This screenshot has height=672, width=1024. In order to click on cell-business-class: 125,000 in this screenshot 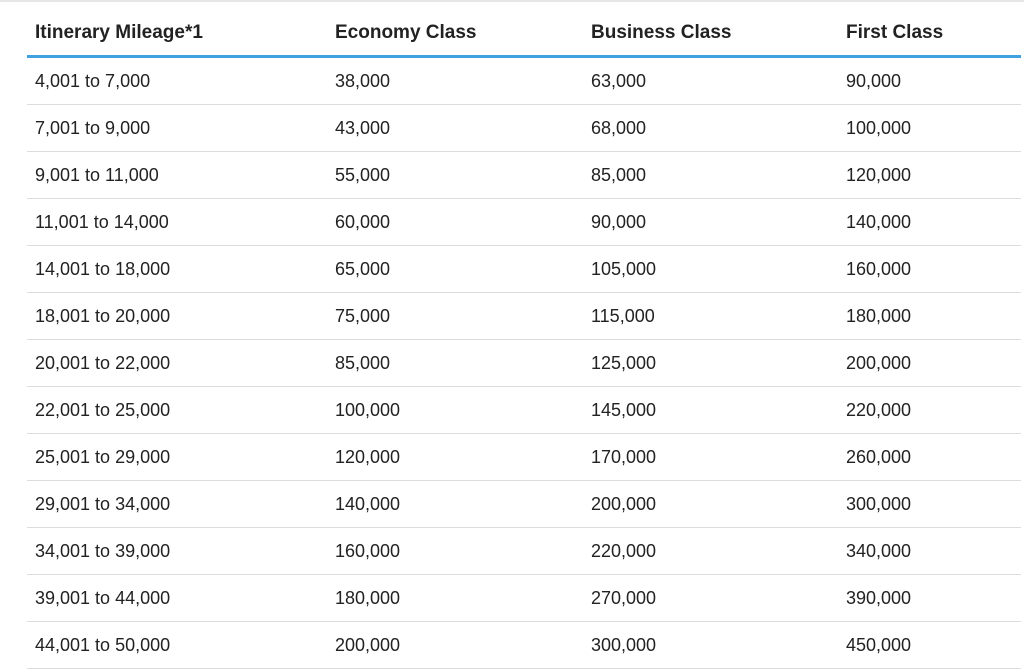, I will do `click(710, 363)`.